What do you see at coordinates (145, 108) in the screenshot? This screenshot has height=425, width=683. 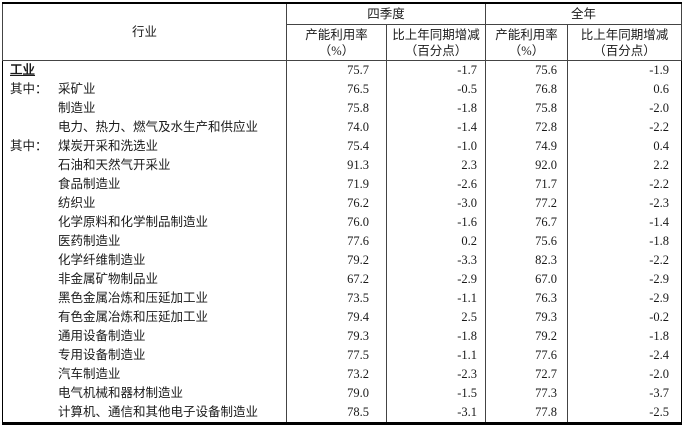 I see `industry-cell: 制造业` at bounding box center [145, 108].